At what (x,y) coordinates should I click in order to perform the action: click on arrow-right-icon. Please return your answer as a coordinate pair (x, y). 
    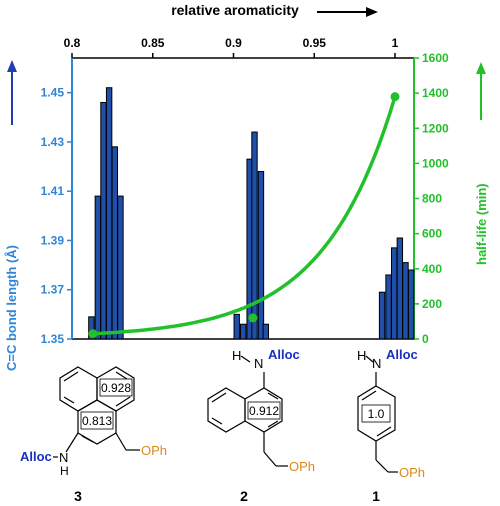
    Looking at the image, I should click on (347, 12).